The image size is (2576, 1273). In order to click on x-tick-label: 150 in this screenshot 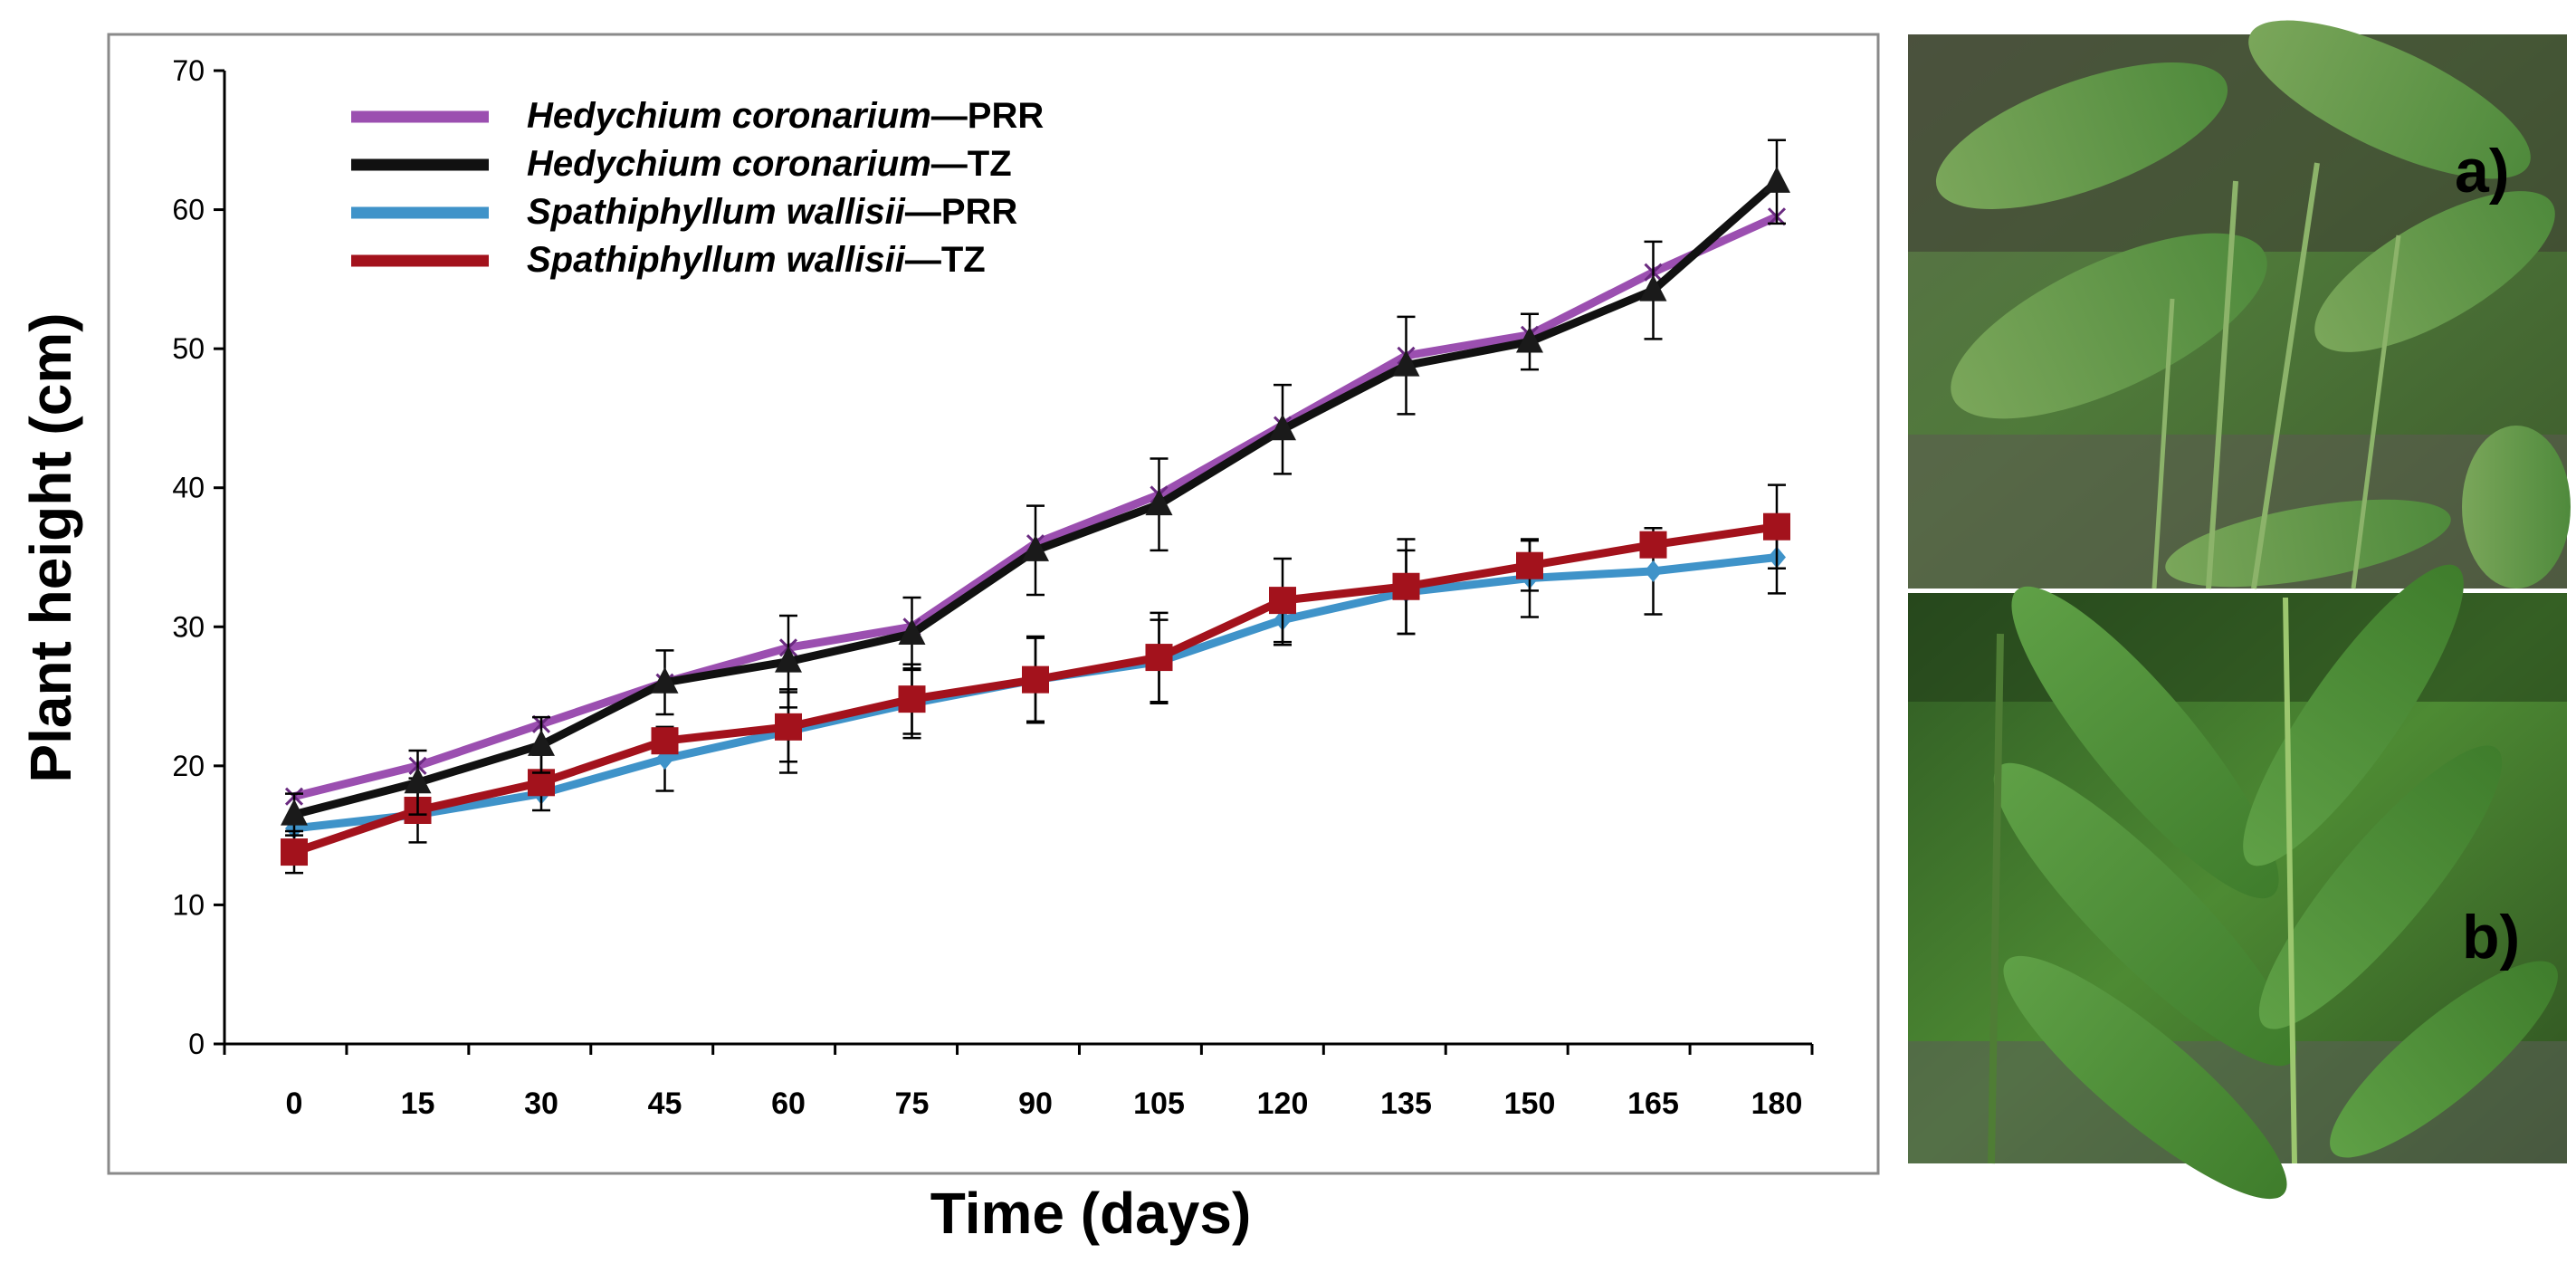, I will do `click(1530, 1103)`.